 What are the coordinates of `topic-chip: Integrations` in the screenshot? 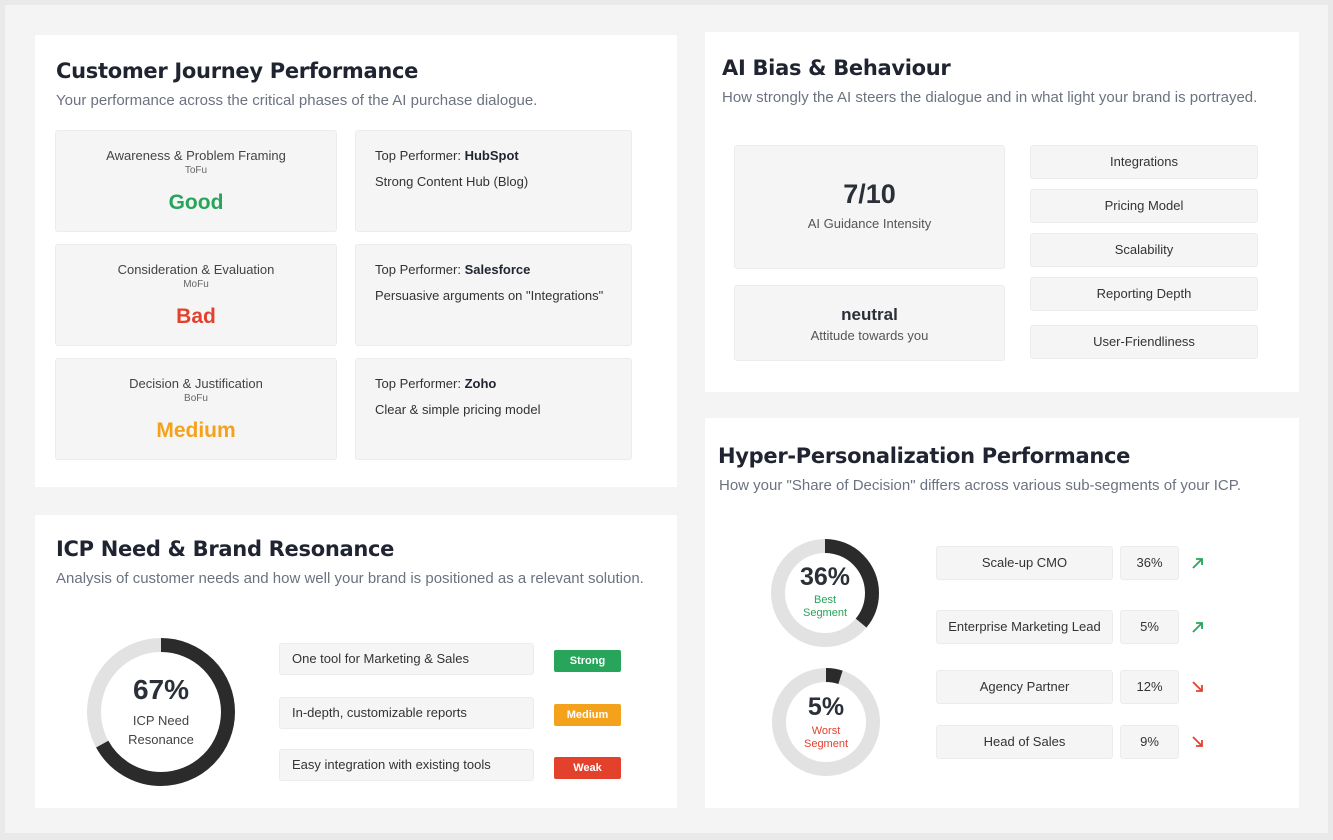 It's located at (1144, 162).